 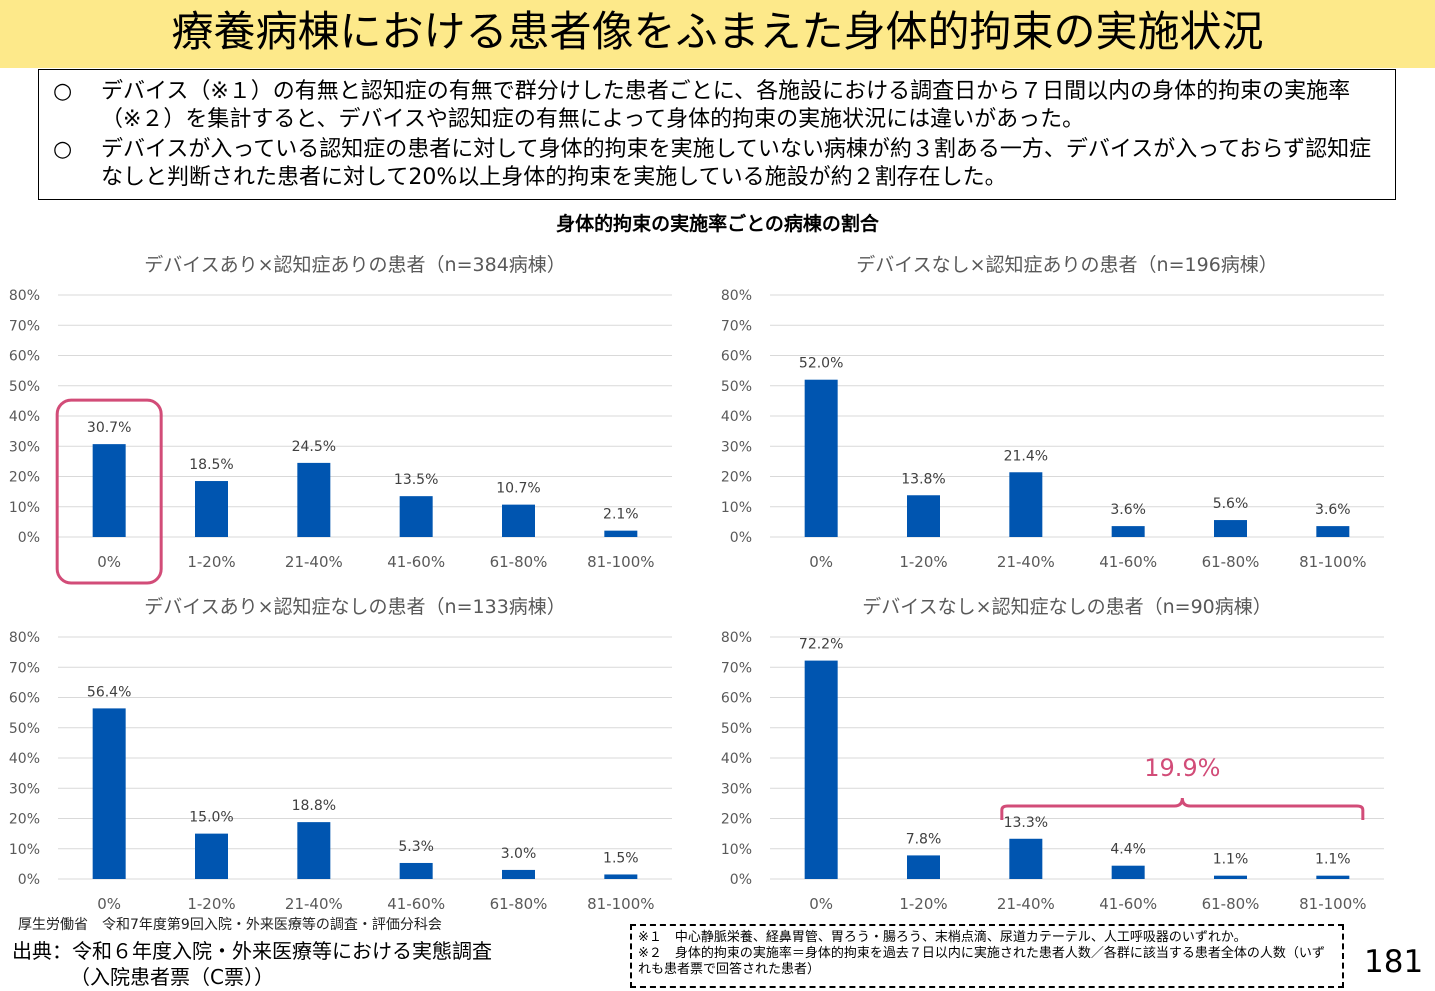 What do you see at coordinates (717, 224) in the screenshot?
I see `section-title: 身体的拘束の実施率ごとの病棟の割合` at bounding box center [717, 224].